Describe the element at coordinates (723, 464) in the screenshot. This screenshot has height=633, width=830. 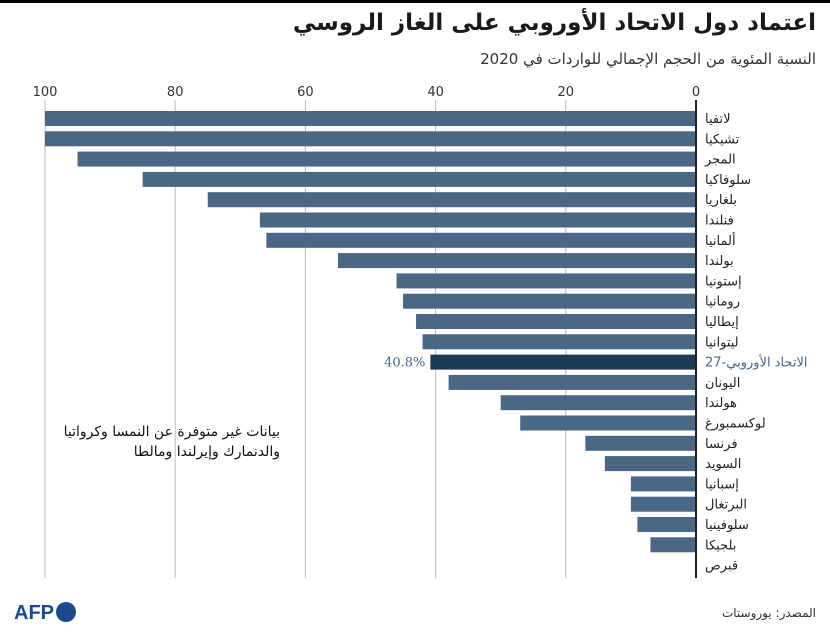
I see `category-label: السويد` at that location.